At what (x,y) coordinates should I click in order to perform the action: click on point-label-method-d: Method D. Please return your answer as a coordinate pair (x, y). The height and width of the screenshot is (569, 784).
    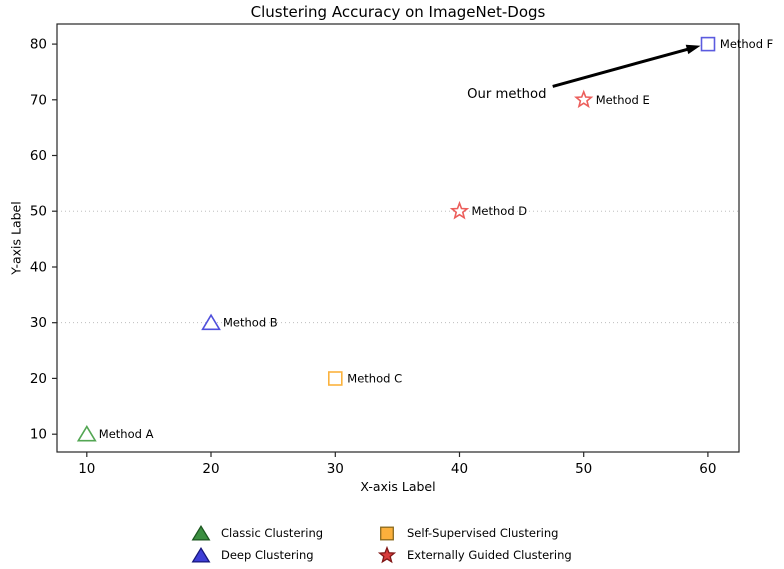
    Looking at the image, I should click on (500, 211).